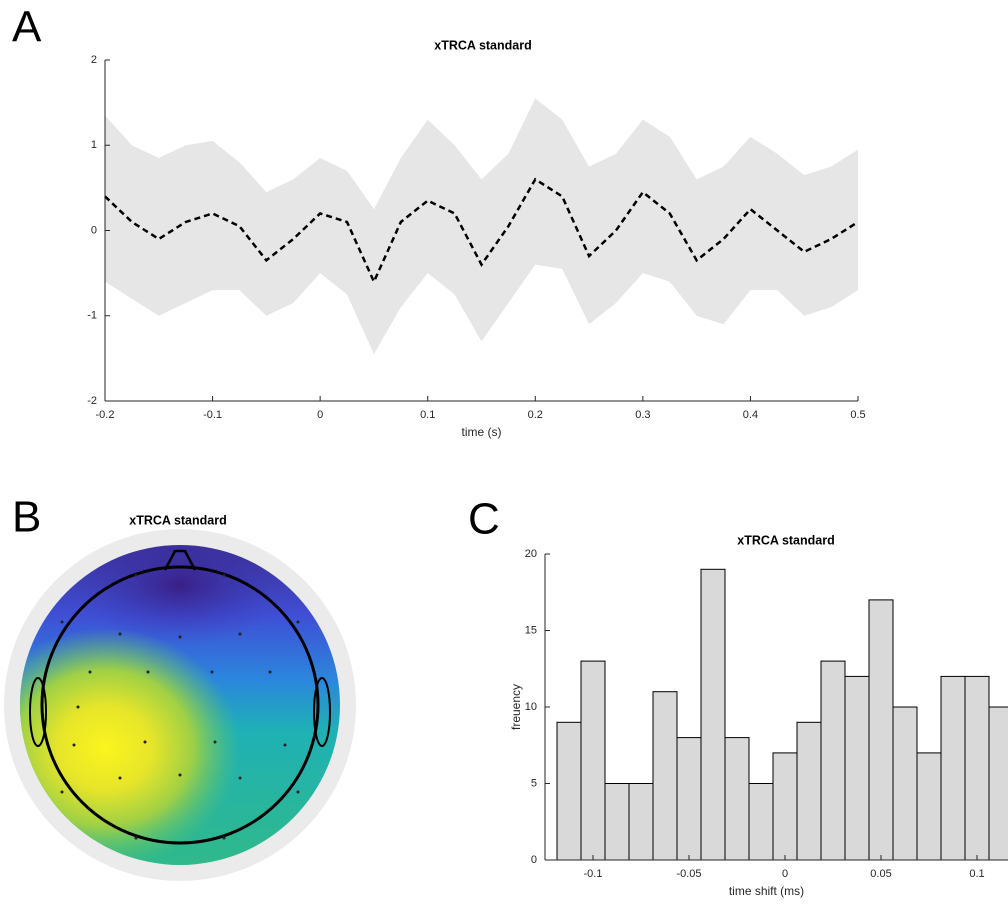 This screenshot has height=907, width=1008. Describe the element at coordinates (27, 27) in the screenshot. I see `panel-label: A` at that location.